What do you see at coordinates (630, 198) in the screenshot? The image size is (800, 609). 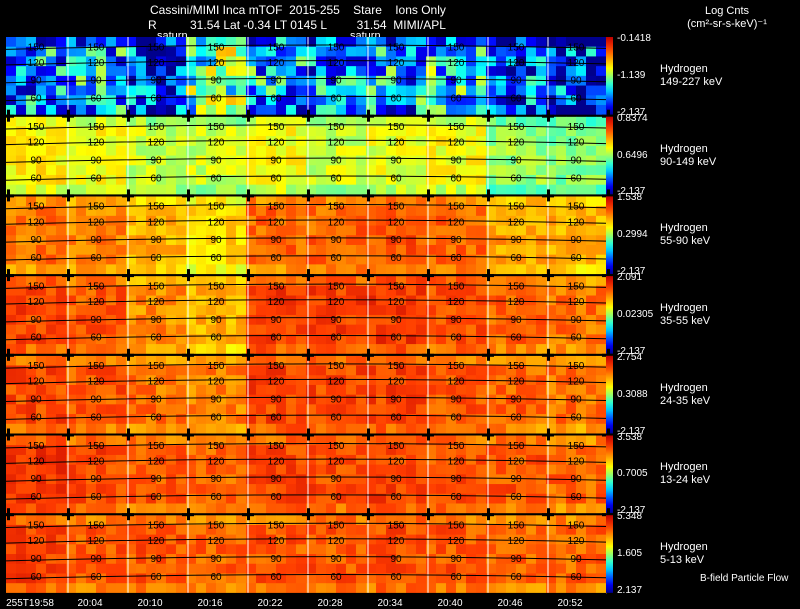 I see `colorbar-max-label: 1.538` at bounding box center [630, 198].